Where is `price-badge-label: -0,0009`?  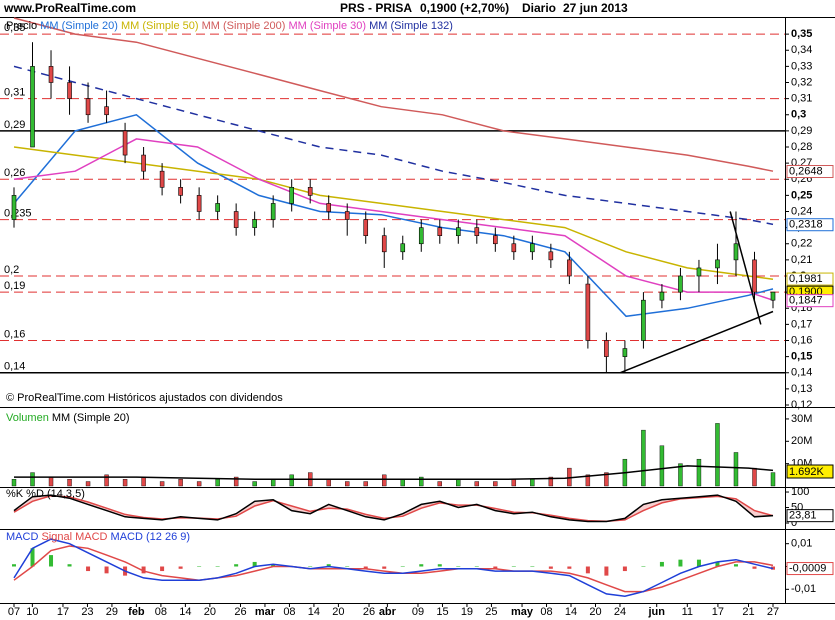
price-badge-label: -0,0009 is located at coordinates (807, 568).